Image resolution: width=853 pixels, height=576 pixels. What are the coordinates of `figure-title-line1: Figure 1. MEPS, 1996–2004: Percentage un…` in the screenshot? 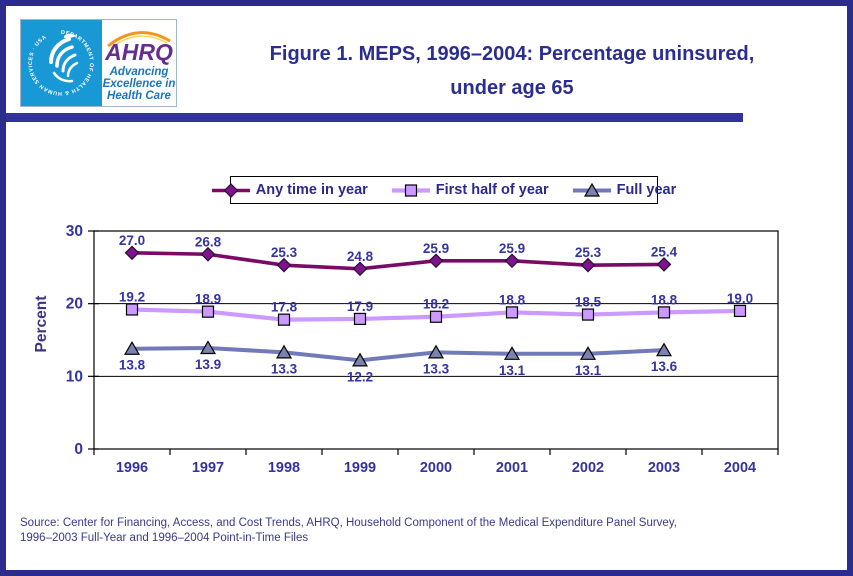 It's located at (512, 54).